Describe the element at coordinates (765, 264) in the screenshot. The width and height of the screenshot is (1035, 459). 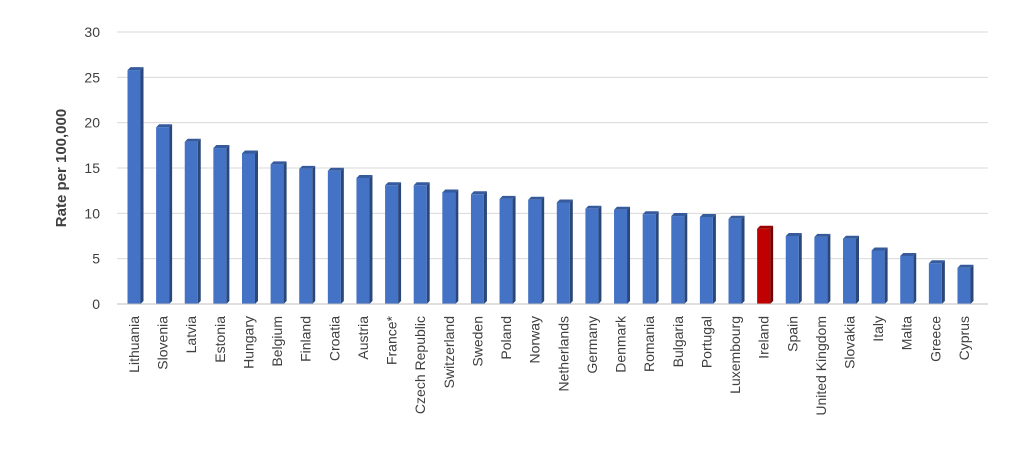
I see `bar-ireland` at that location.